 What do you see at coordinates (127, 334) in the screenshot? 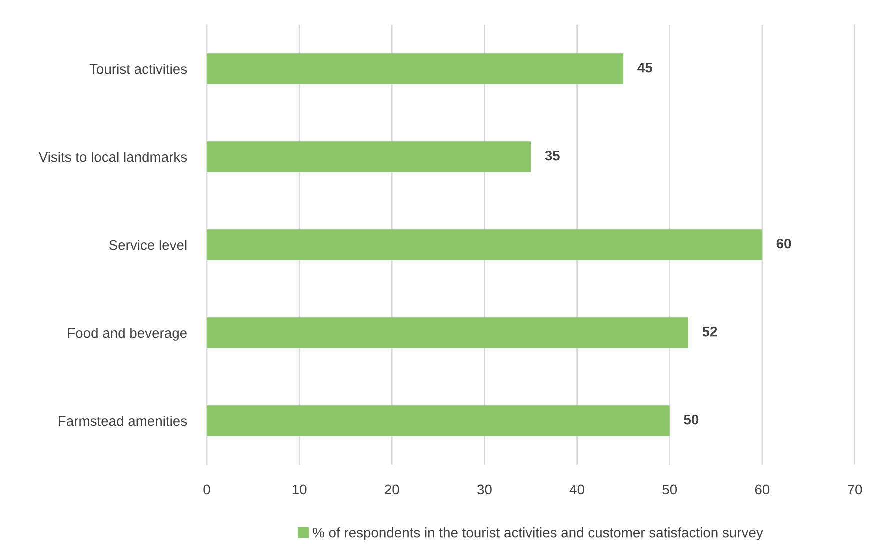
I see `y-tick-label: Food and beverage` at bounding box center [127, 334].